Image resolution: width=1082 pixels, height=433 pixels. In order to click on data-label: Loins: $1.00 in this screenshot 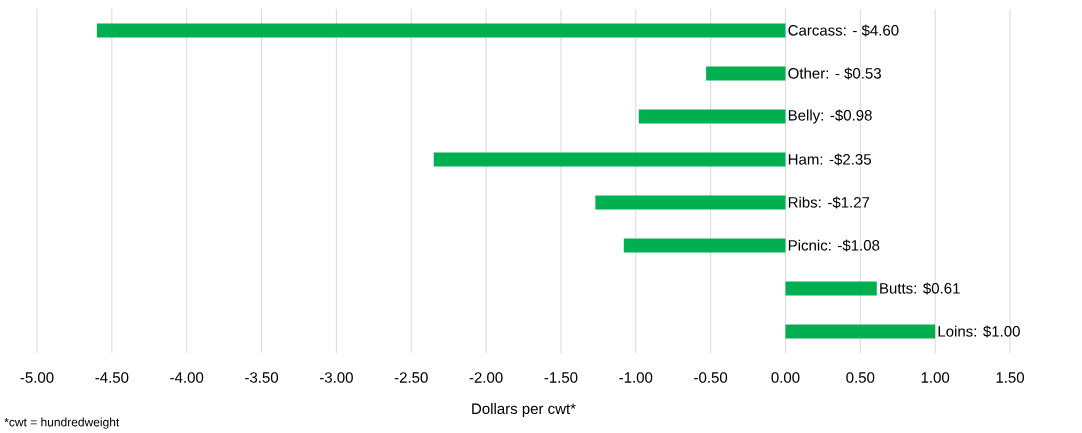, I will do `click(979, 331)`.